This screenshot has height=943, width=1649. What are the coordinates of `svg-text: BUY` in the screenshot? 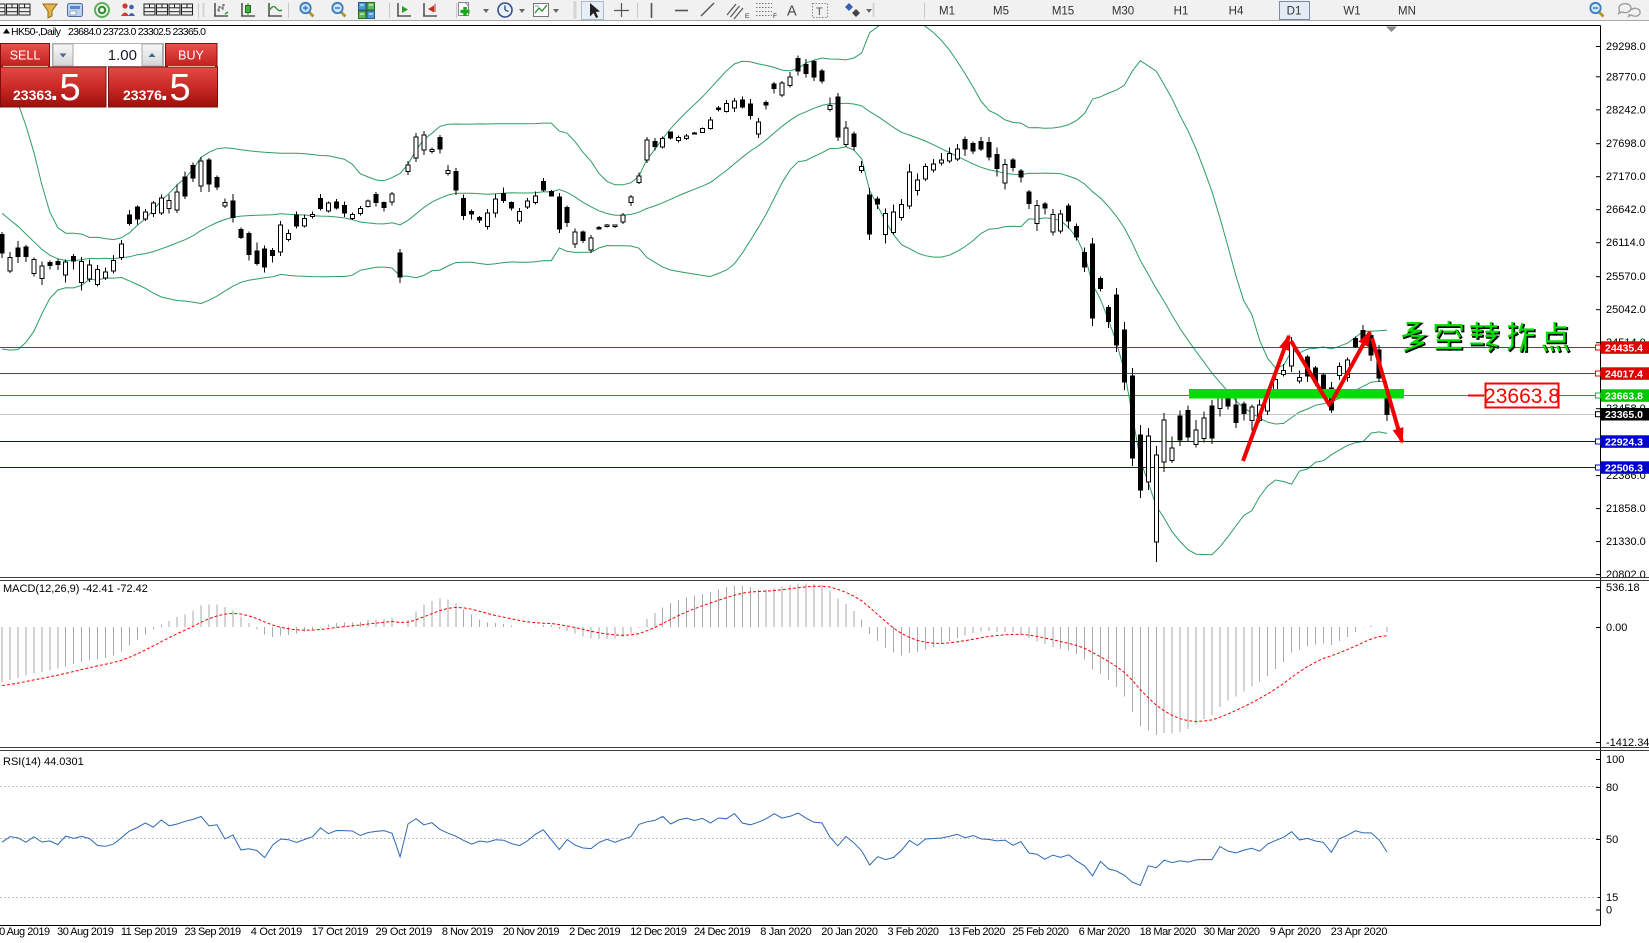 It's located at (191, 56).